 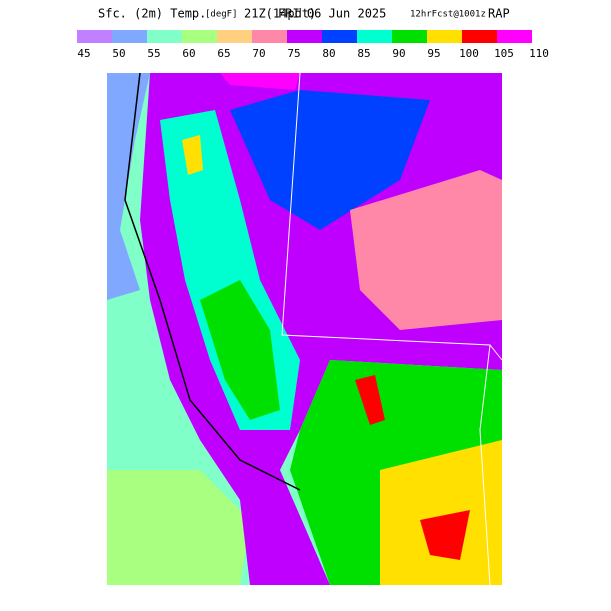 What do you see at coordinates (178, 527) in the screenshot?
I see `ocean-south` at bounding box center [178, 527].